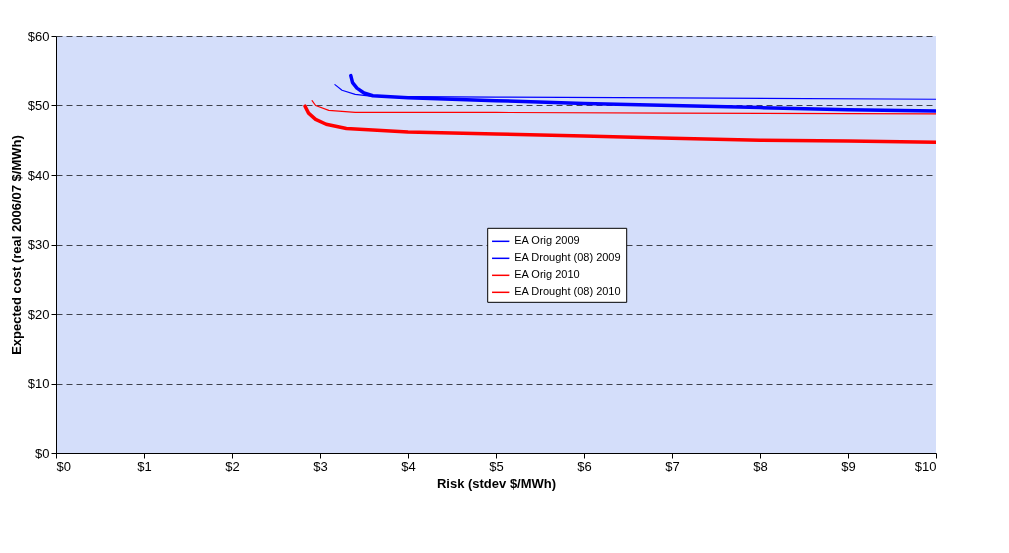 This screenshot has width=1009, height=553. I want to click on y-axis-title: Expected cost (real 2006/07 $/MWh), so click(16, 245).